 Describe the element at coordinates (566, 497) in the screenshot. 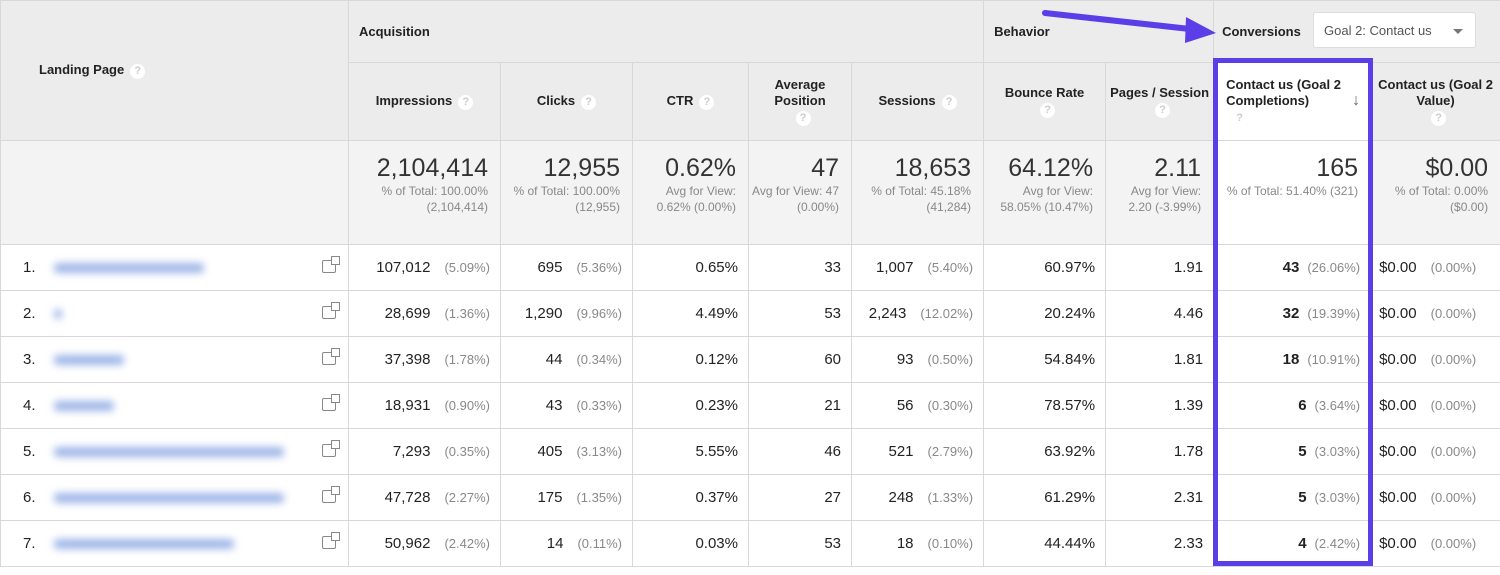

I see `clicks-cell: 175 (1.35%)` at that location.